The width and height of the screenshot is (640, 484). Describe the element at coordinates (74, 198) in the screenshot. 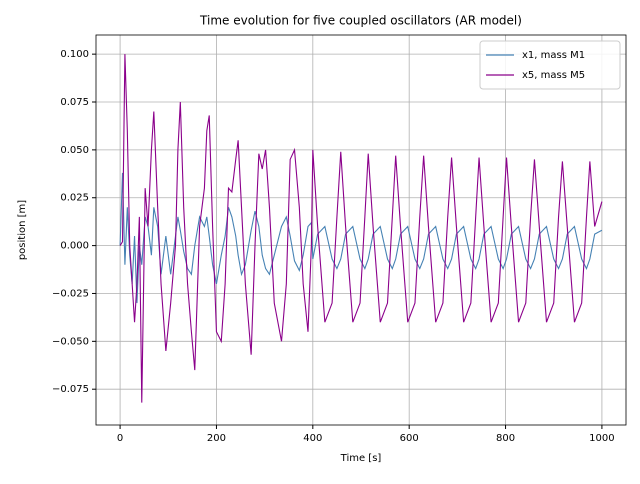

I see `y-tick-label: 0.025` at that location.